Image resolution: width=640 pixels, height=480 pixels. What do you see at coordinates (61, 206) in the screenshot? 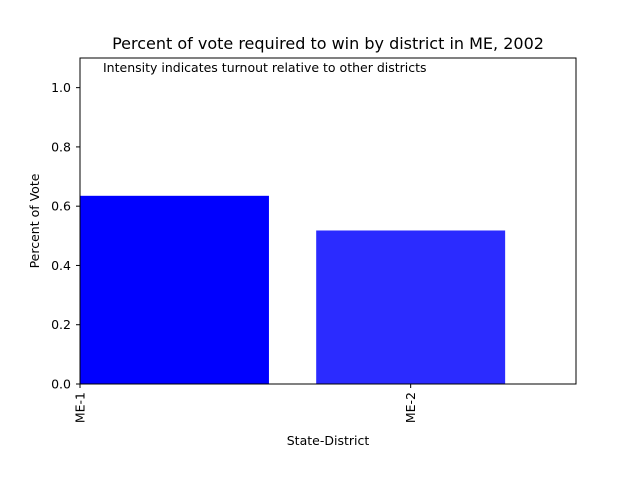
I see `y-tick-label: 0.6` at bounding box center [61, 206].